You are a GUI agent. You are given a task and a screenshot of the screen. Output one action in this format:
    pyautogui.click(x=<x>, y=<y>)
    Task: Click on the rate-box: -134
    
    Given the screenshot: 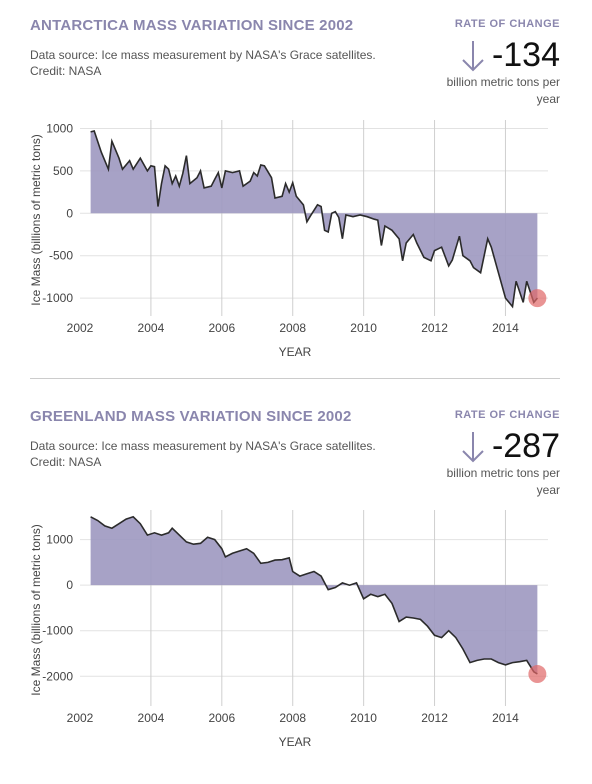 What is the action you would take?
    pyautogui.click(x=510, y=55)
    